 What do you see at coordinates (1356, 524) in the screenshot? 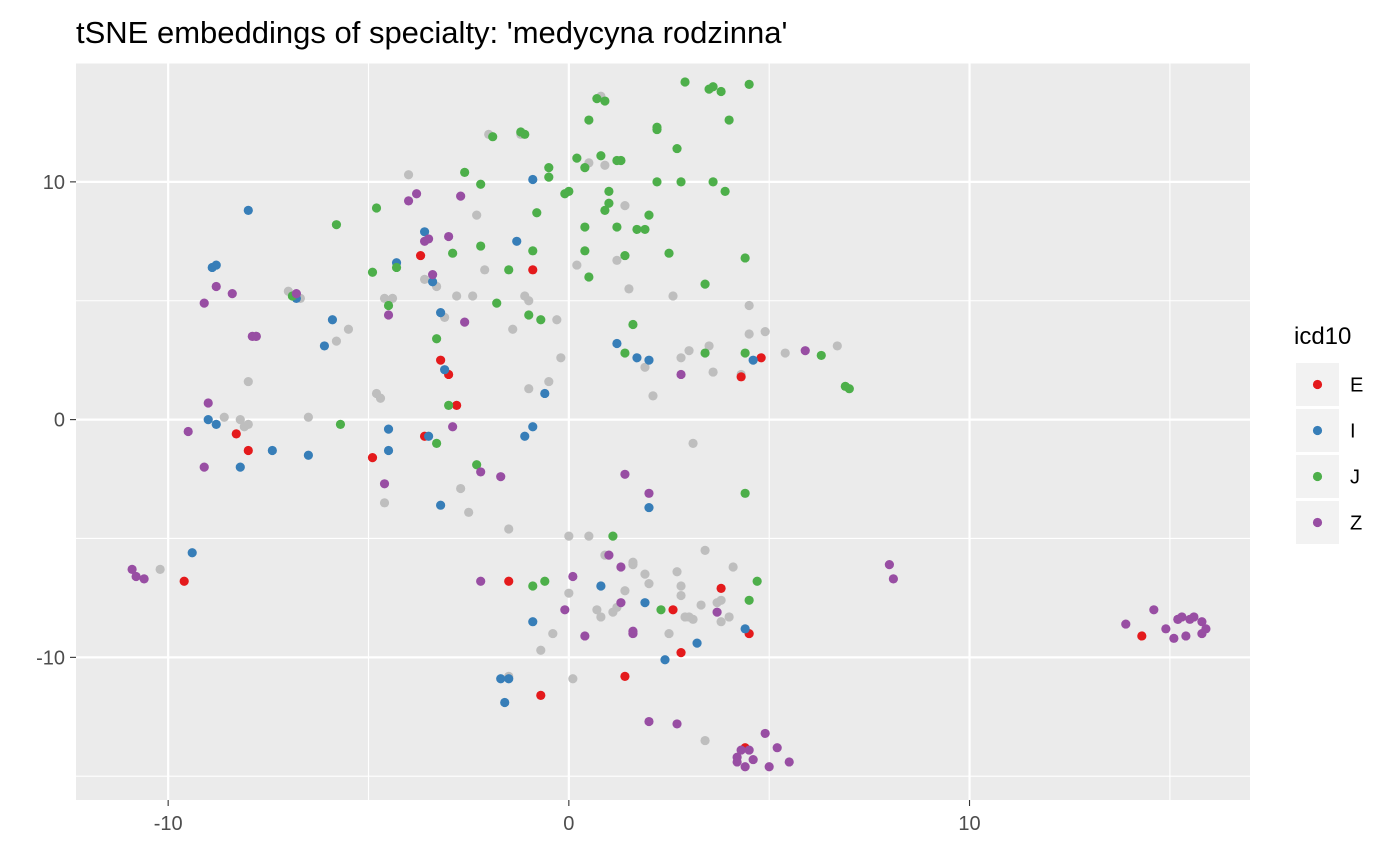
I see `legend-label-Z: Z` at bounding box center [1356, 524].